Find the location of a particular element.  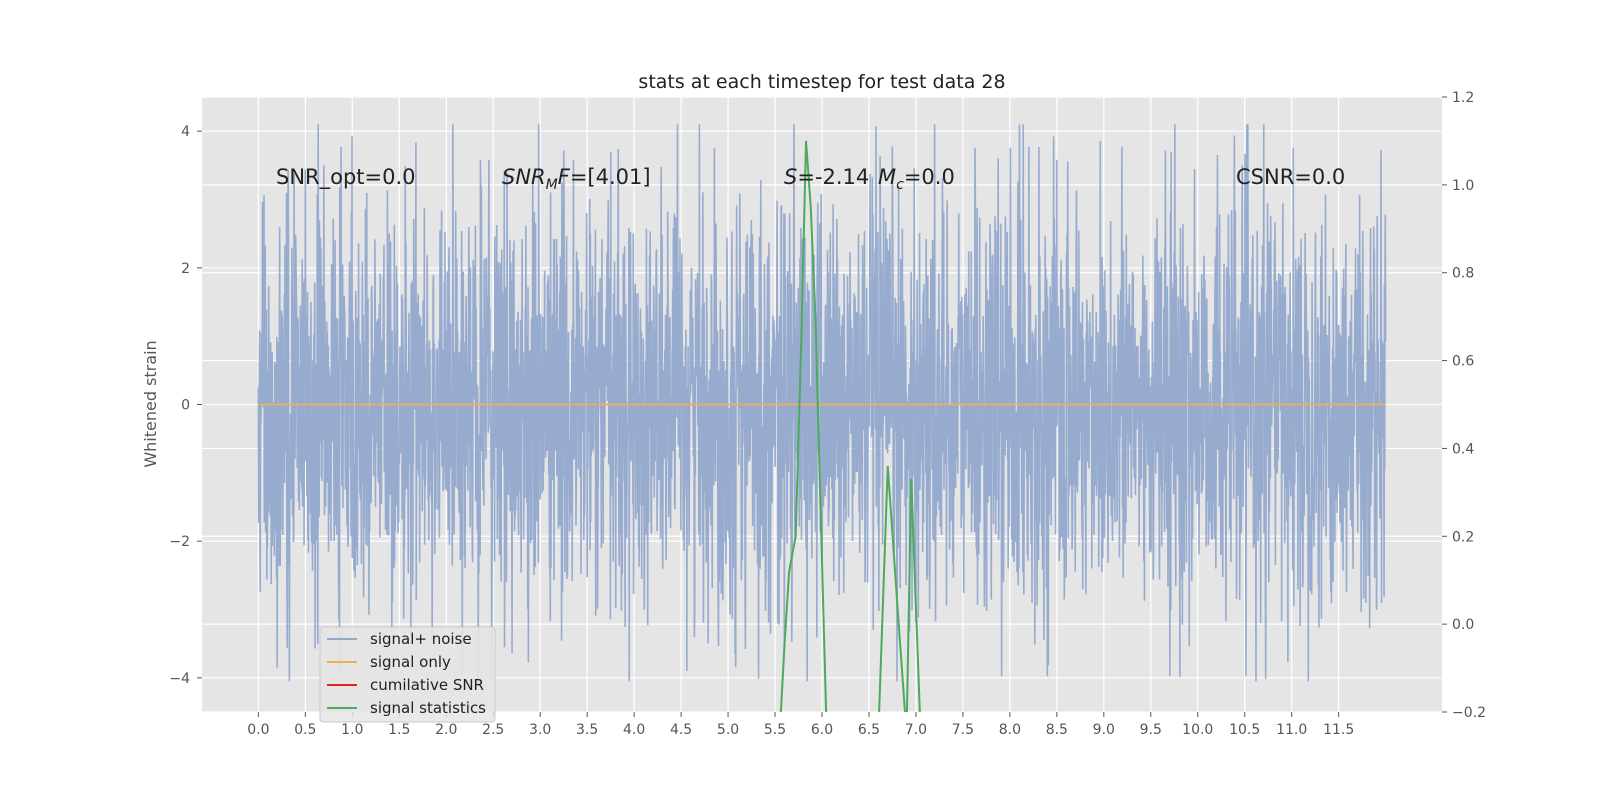

annotation-s: S=-2.14 is located at coordinates (826, 177).